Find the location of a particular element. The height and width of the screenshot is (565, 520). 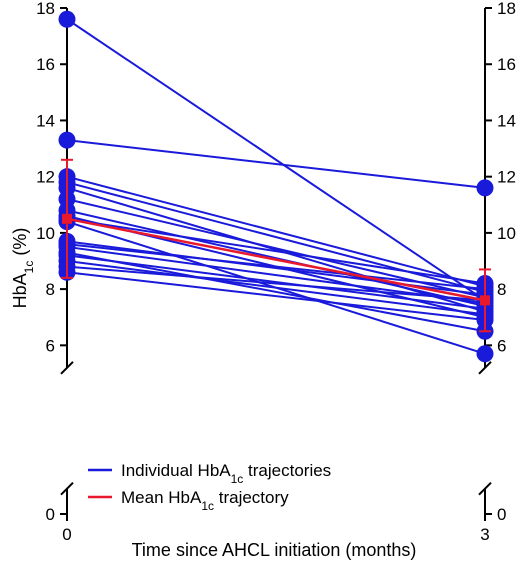

x-tick-label: 3 is located at coordinates (484, 534).